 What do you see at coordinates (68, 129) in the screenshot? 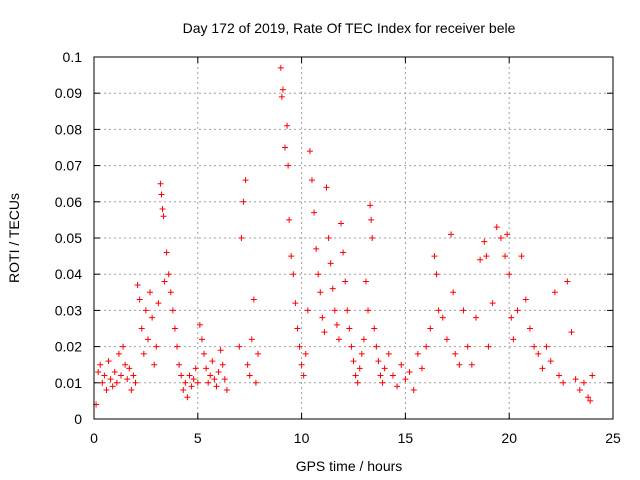
I see `y-tick-label: 0.08` at bounding box center [68, 129].